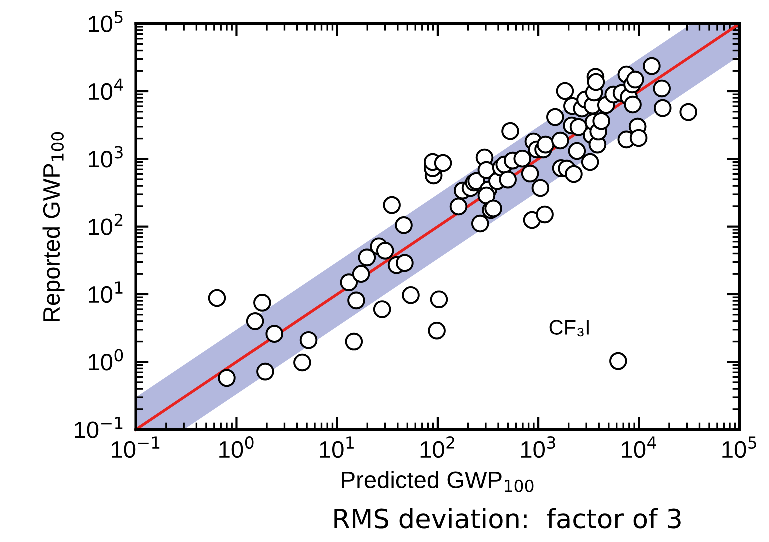  What do you see at coordinates (538, 447) in the screenshot?
I see `x-tick-label: 10$^{3}$` at bounding box center [538, 447].